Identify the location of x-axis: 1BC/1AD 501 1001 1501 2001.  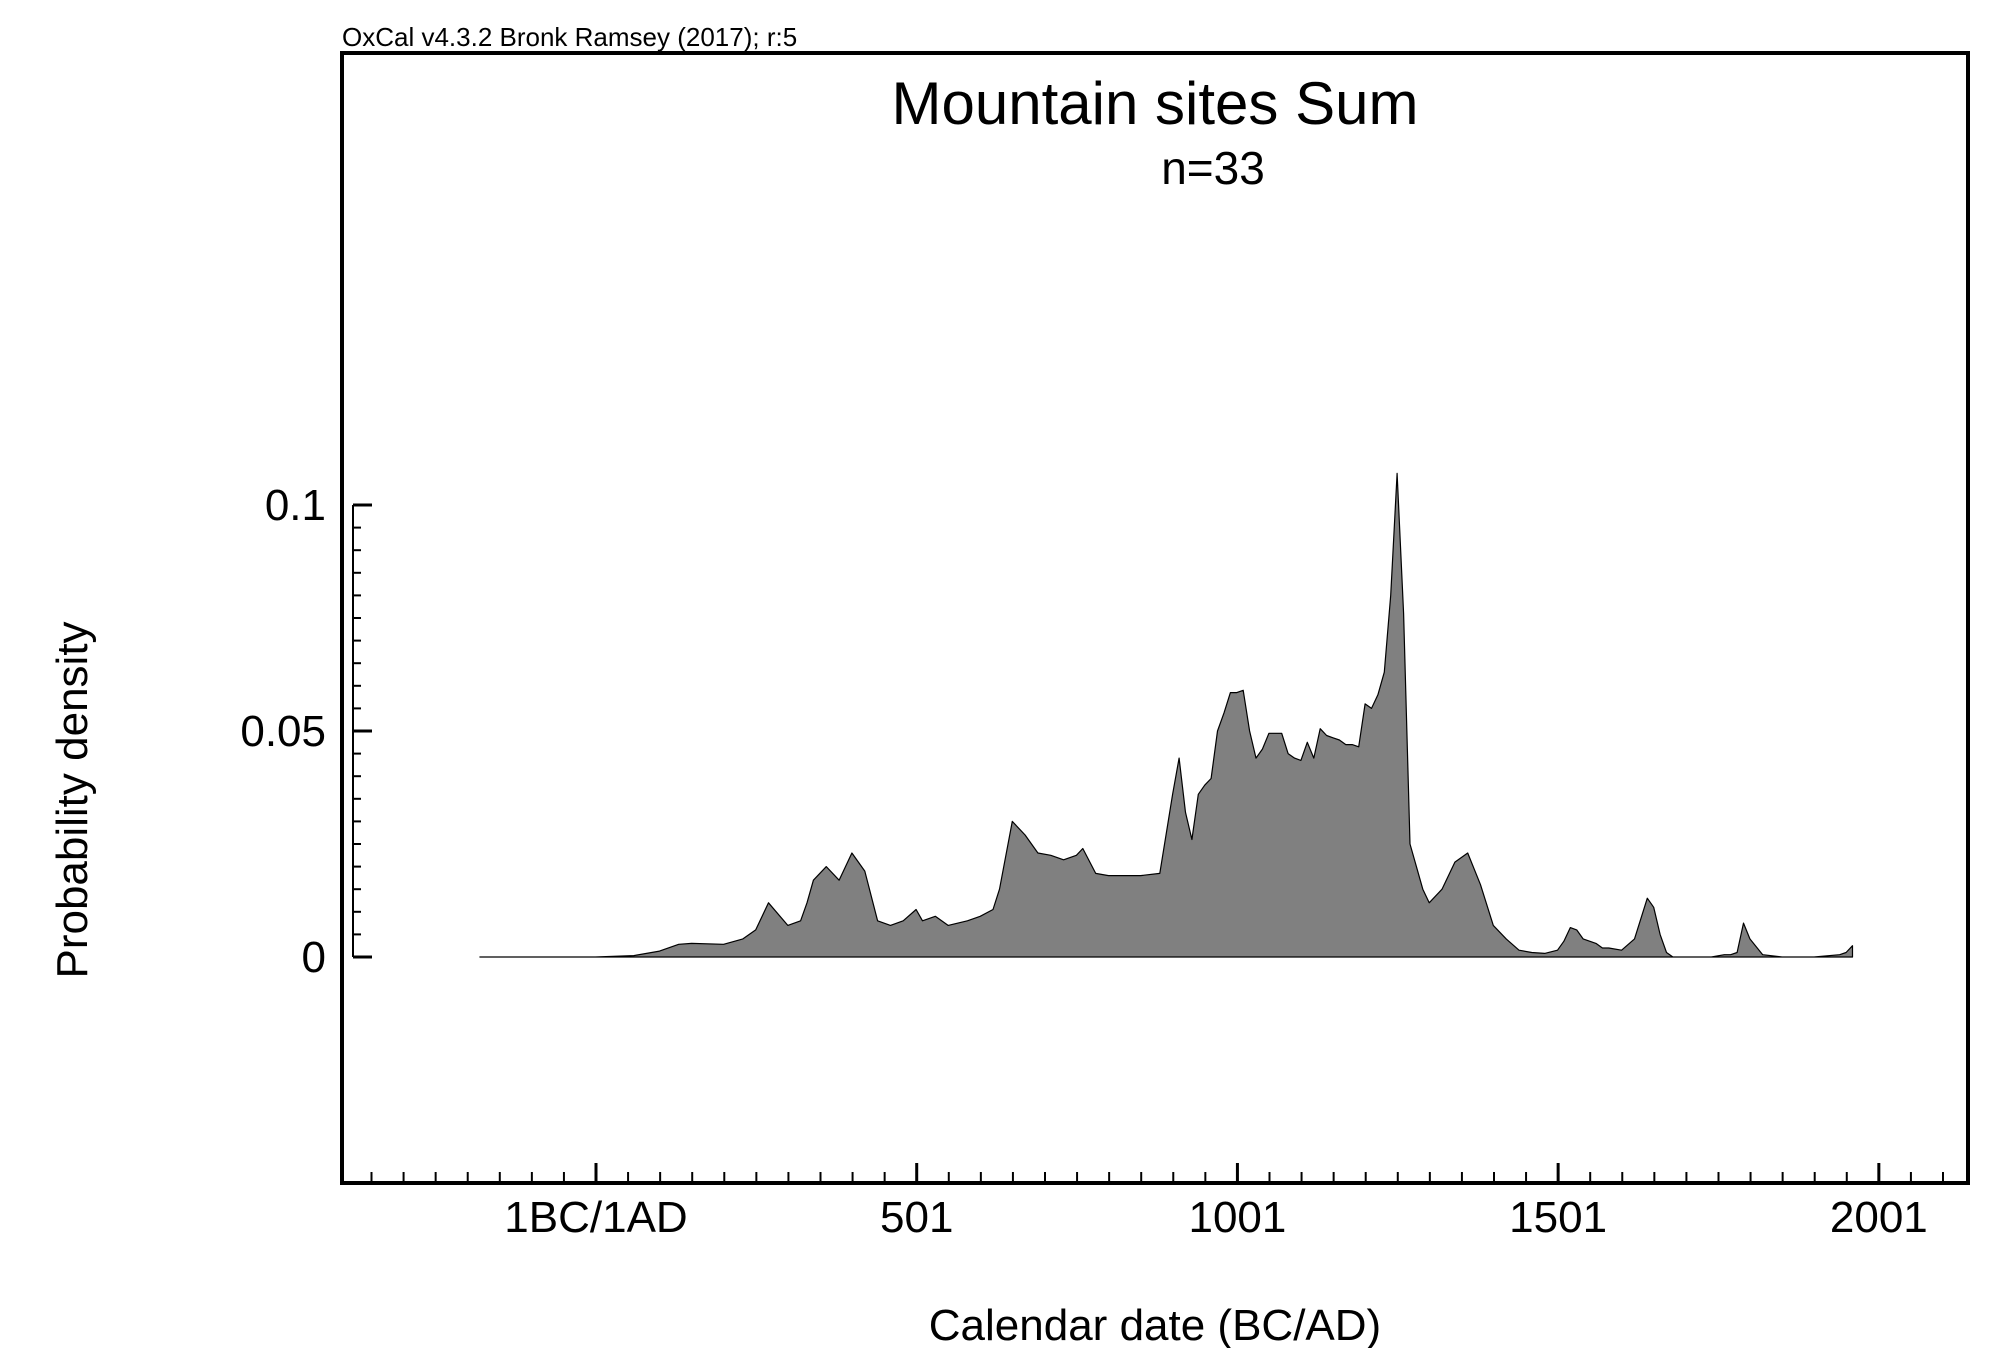
(1157, 1202).